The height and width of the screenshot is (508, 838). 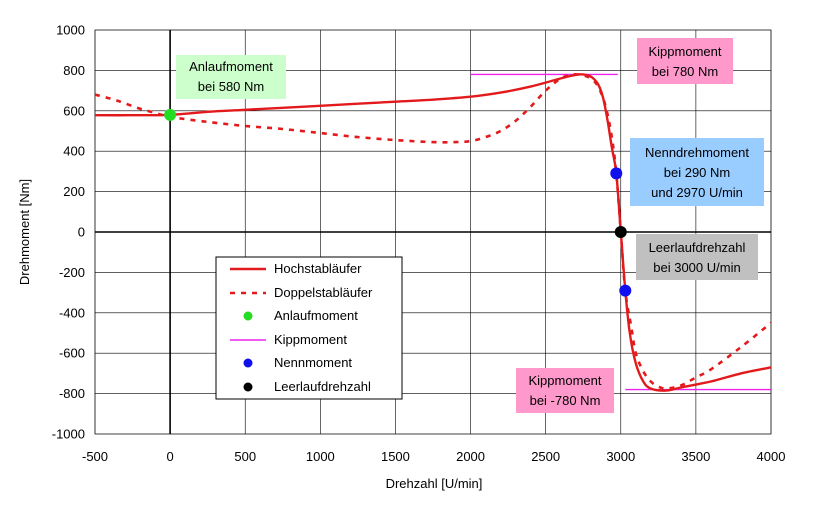 What do you see at coordinates (316, 315) in the screenshot?
I see `legend-label: Anlaufmoment` at bounding box center [316, 315].